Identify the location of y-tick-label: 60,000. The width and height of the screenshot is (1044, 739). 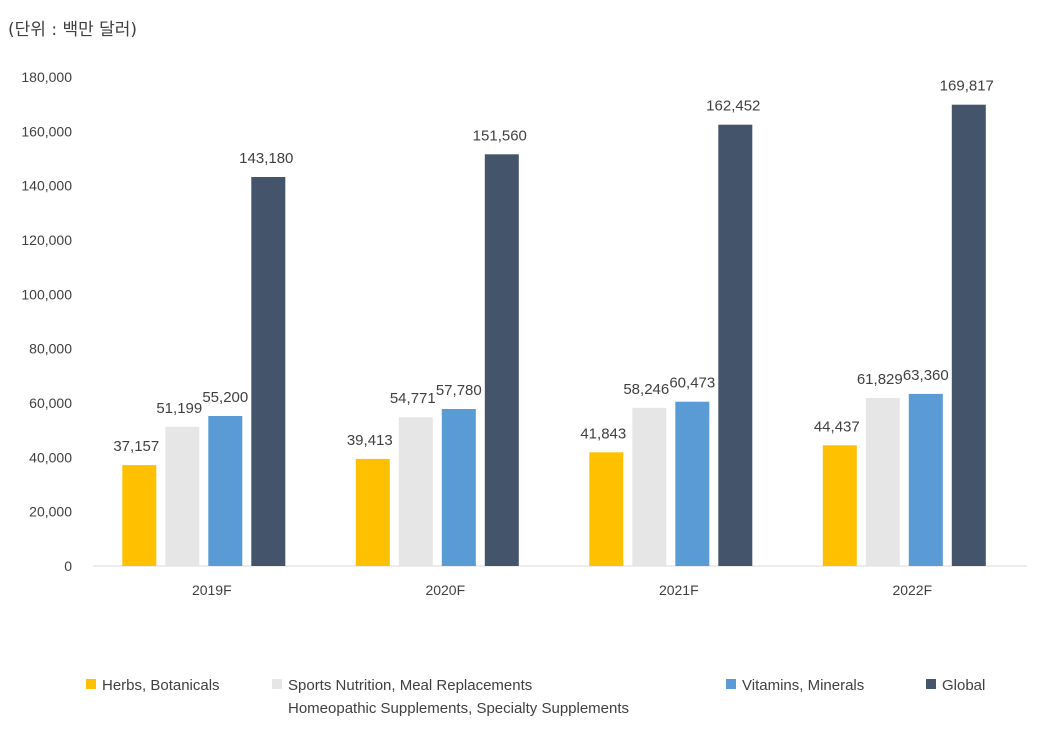
(50, 403).